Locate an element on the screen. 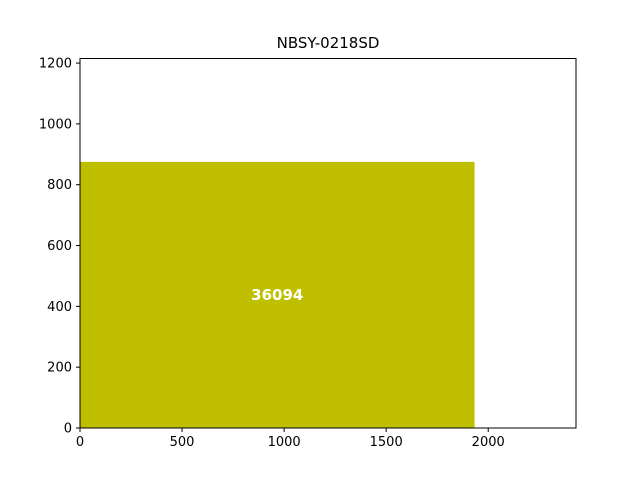  y-tick-label: 1200 is located at coordinates (55, 64).